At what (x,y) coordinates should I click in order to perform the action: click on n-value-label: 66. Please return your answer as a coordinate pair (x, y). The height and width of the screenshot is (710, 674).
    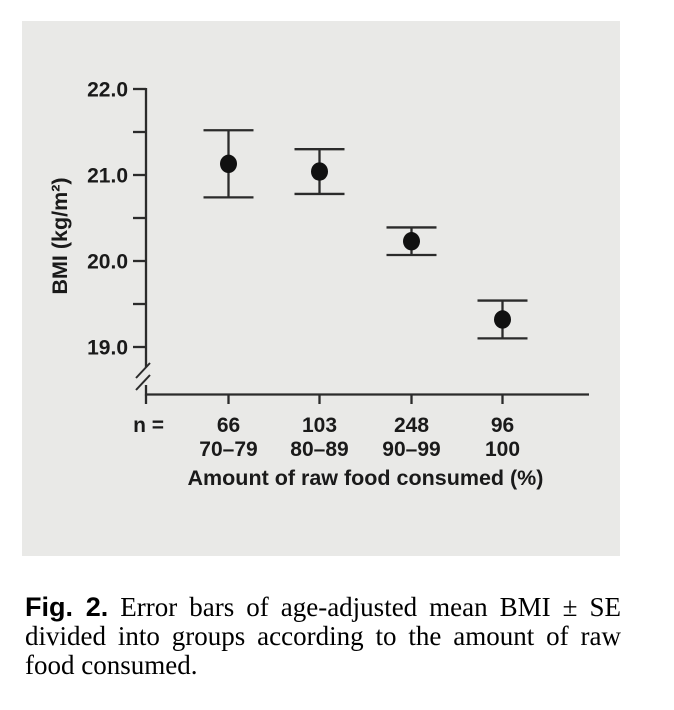
    Looking at the image, I should click on (228, 425).